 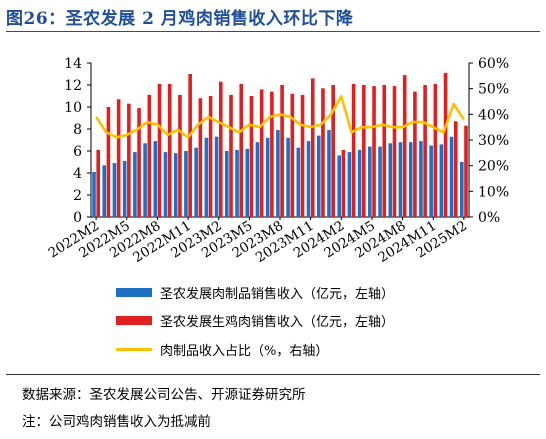 What do you see at coordinates (277, 322) in the screenshot?
I see `legend-label-raw-chicken: 圣农发展生鸡肉销售收入（亿元，左轴）` at bounding box center [277, 322].